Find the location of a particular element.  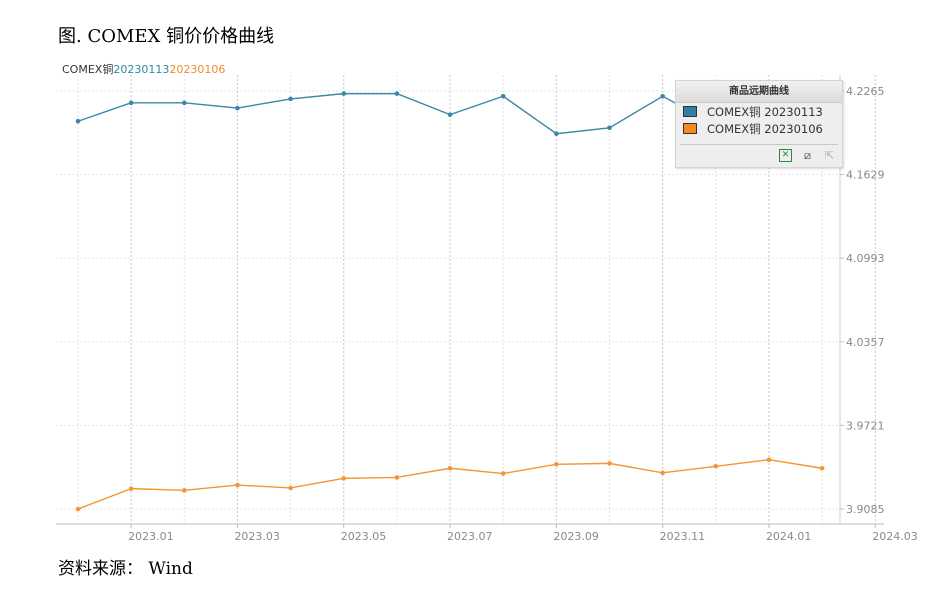

figure-title: 图. COMEX 铜价价格曲线 is located at coordinates (166, 36).